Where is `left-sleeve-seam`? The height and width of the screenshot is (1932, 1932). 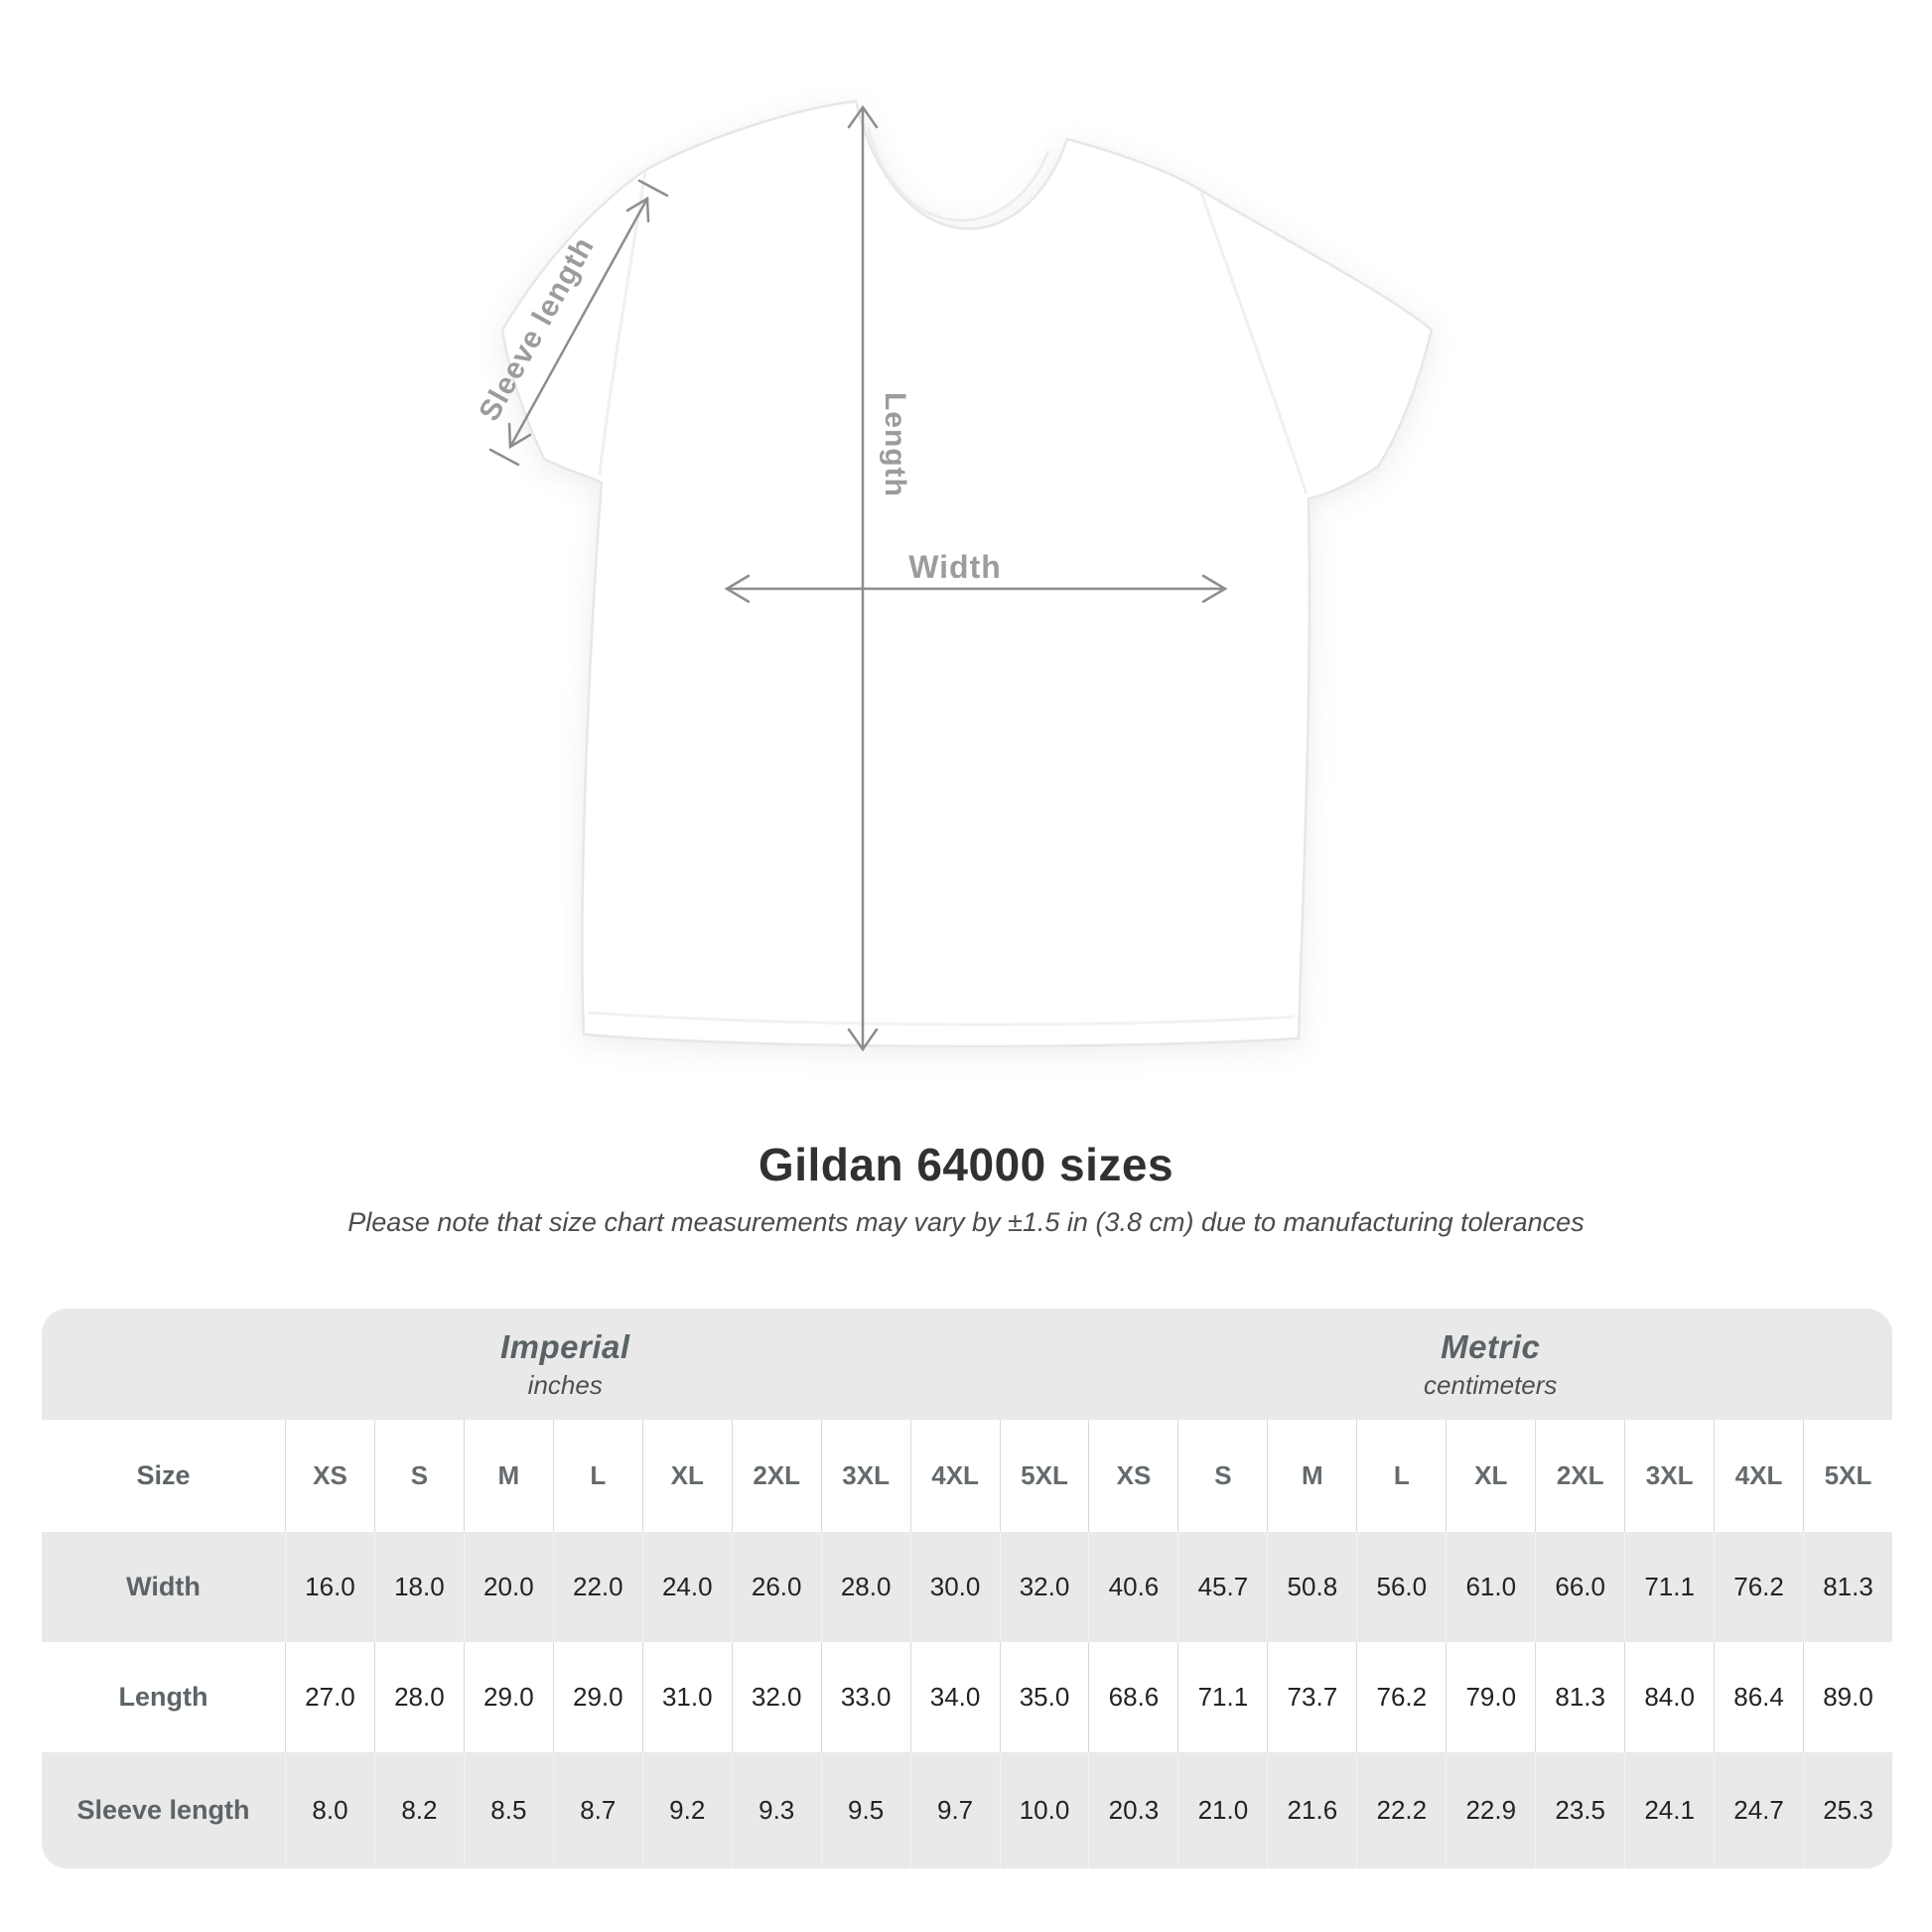
left-sleeve-seam is located at coordinates (622, 323).